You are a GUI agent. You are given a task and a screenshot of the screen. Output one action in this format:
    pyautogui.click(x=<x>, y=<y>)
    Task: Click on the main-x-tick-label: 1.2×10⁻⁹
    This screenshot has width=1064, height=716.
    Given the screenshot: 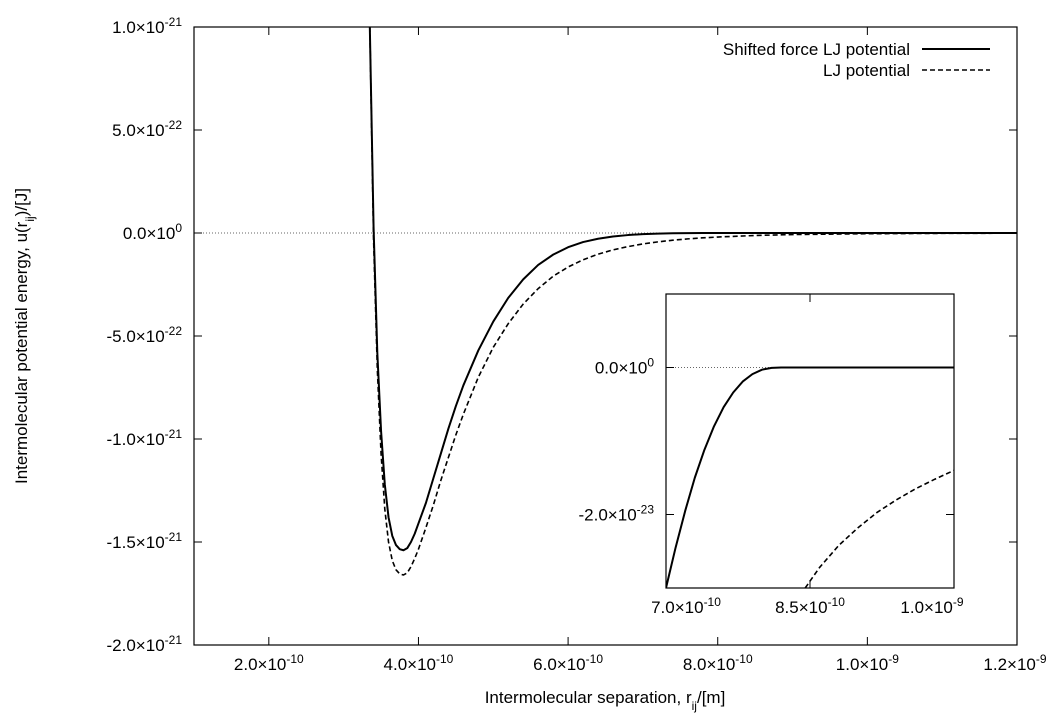 What is the action you would take?
    pyautogui.click(x=1014, y=663)
    